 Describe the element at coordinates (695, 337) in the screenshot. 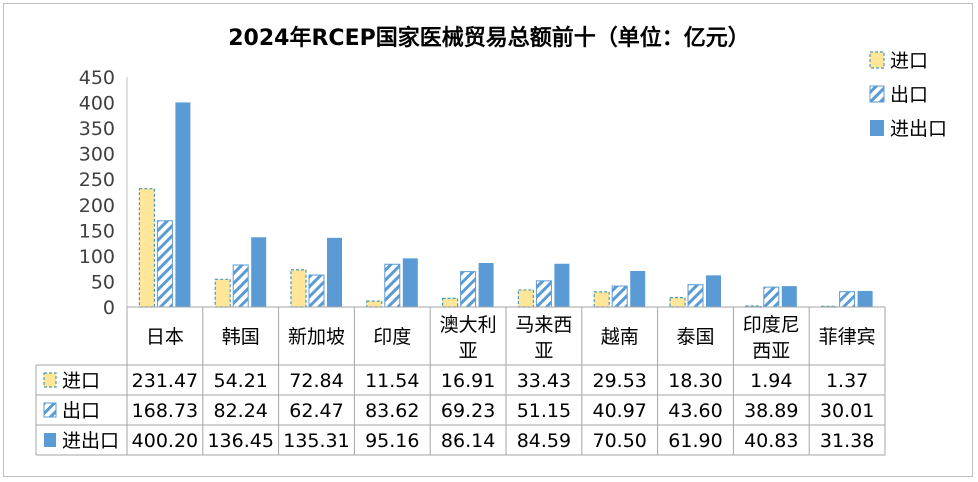

I see `x-category-label: 泰国` at that location.